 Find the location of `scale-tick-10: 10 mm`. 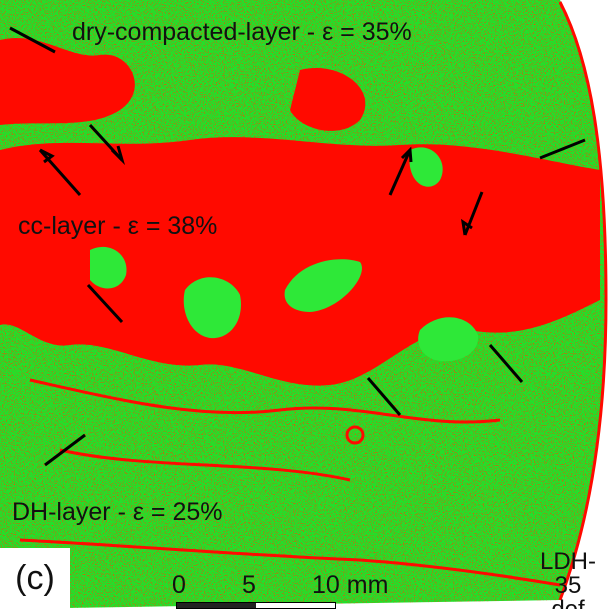

scale-tick-10: 10 mm is located at coordinates (350, 585).